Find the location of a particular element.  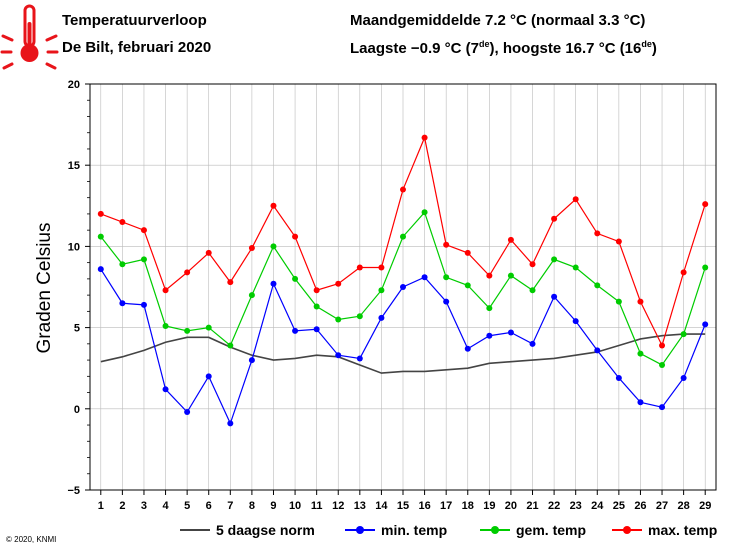

x-tick-label: 14 is located at coordinates (381, 506).